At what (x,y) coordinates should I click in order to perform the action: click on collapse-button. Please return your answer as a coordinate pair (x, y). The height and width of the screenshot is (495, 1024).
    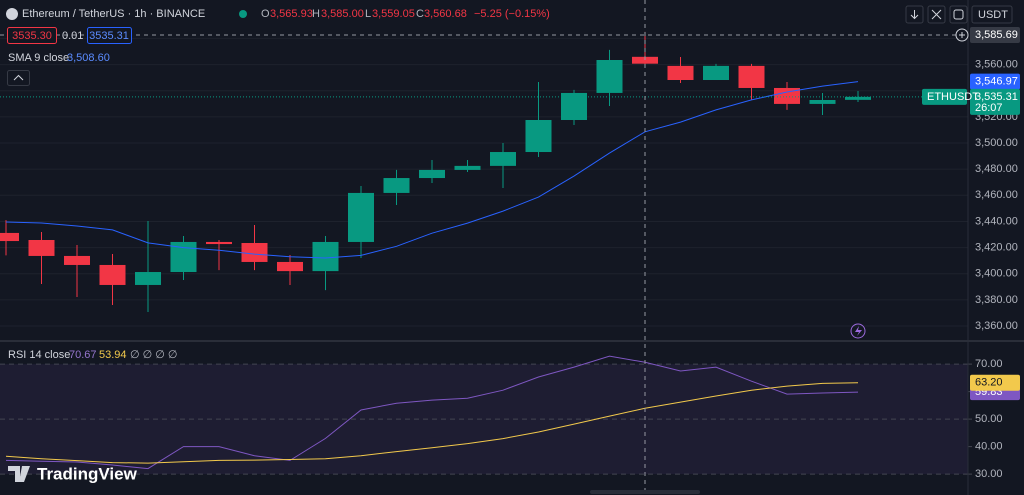
    Looking at the image, I should click on (18, 78).